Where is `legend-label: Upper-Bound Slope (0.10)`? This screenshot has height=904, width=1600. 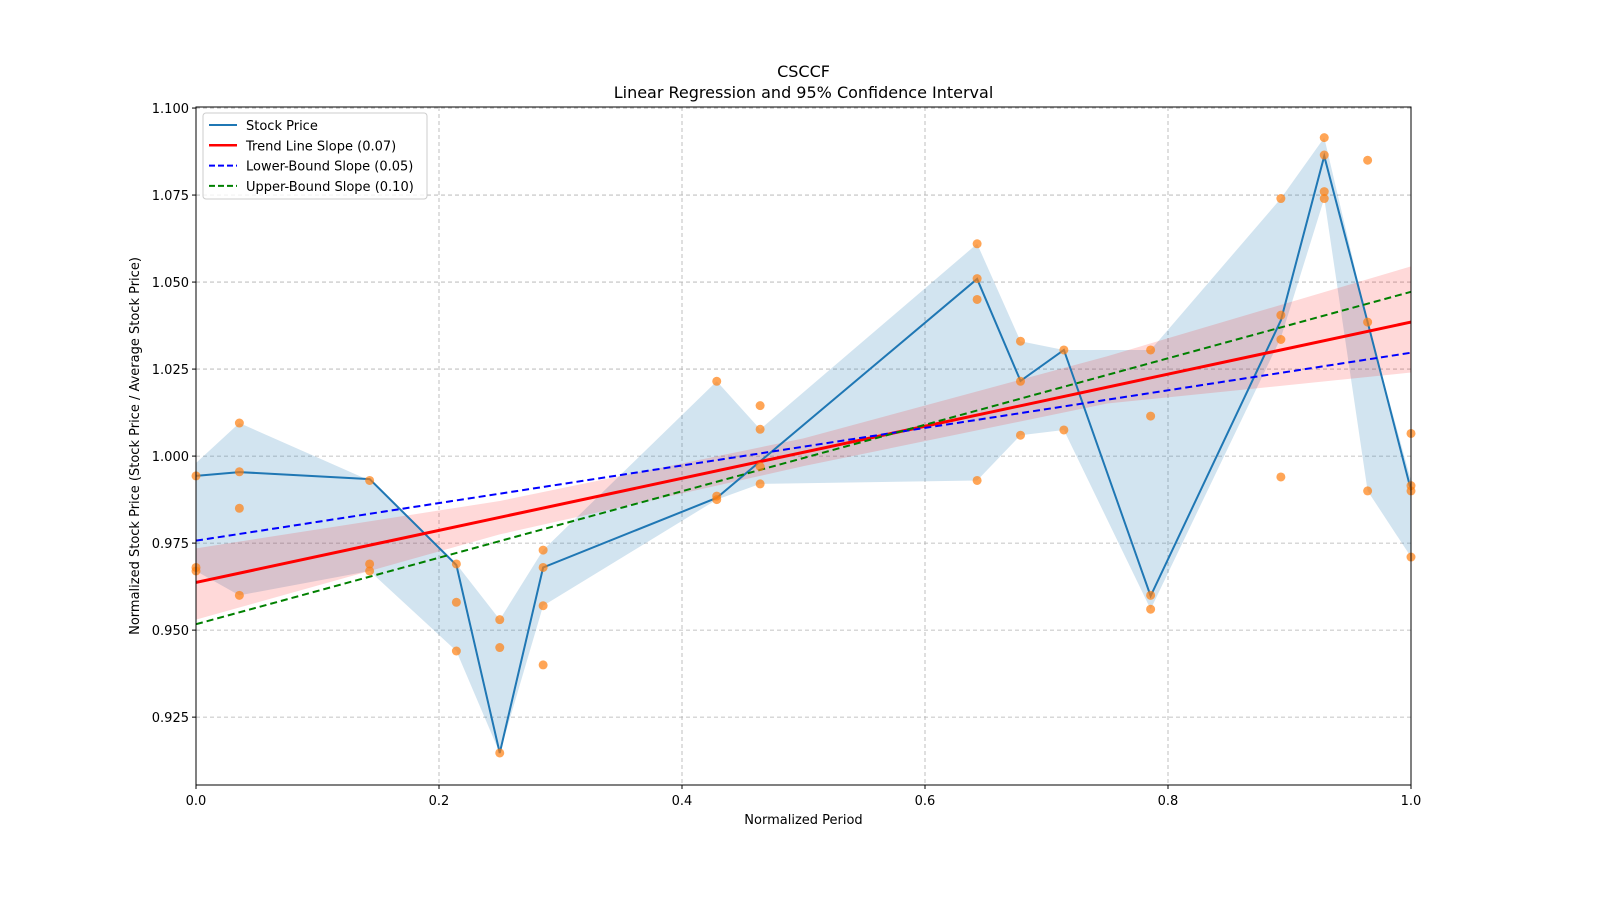
legend-label: Upper-Bound Slope (0.10) is located at coordinates (330, 187).